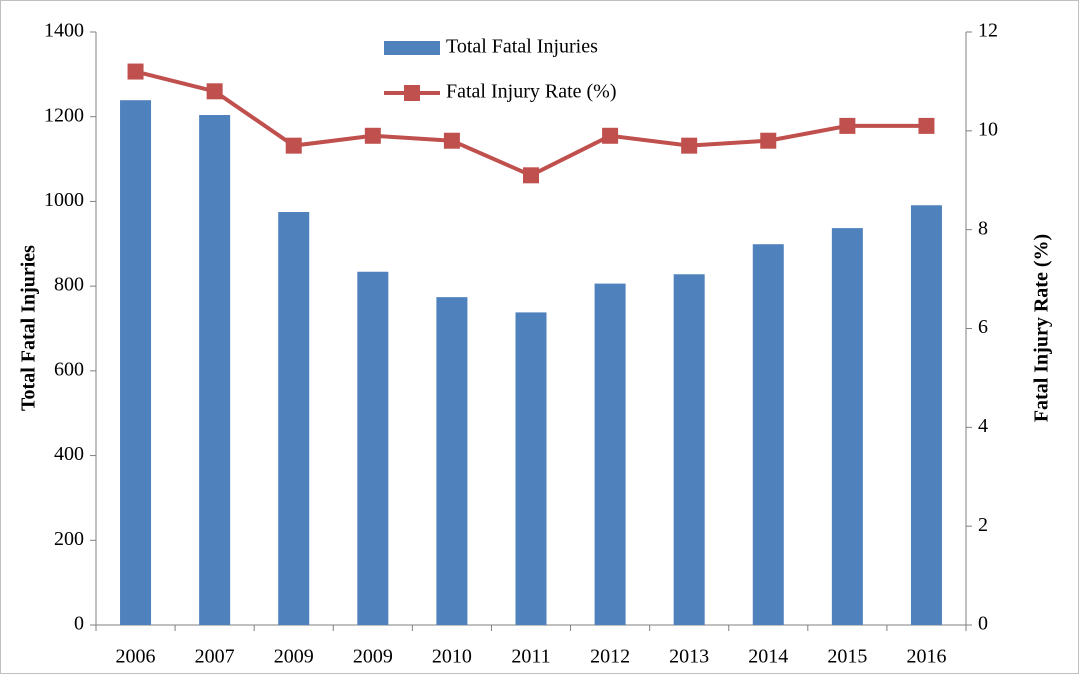  Describe the element at coordinates (64, 115) in the screenshot. I see `y-tick-label: 1200` at that location.